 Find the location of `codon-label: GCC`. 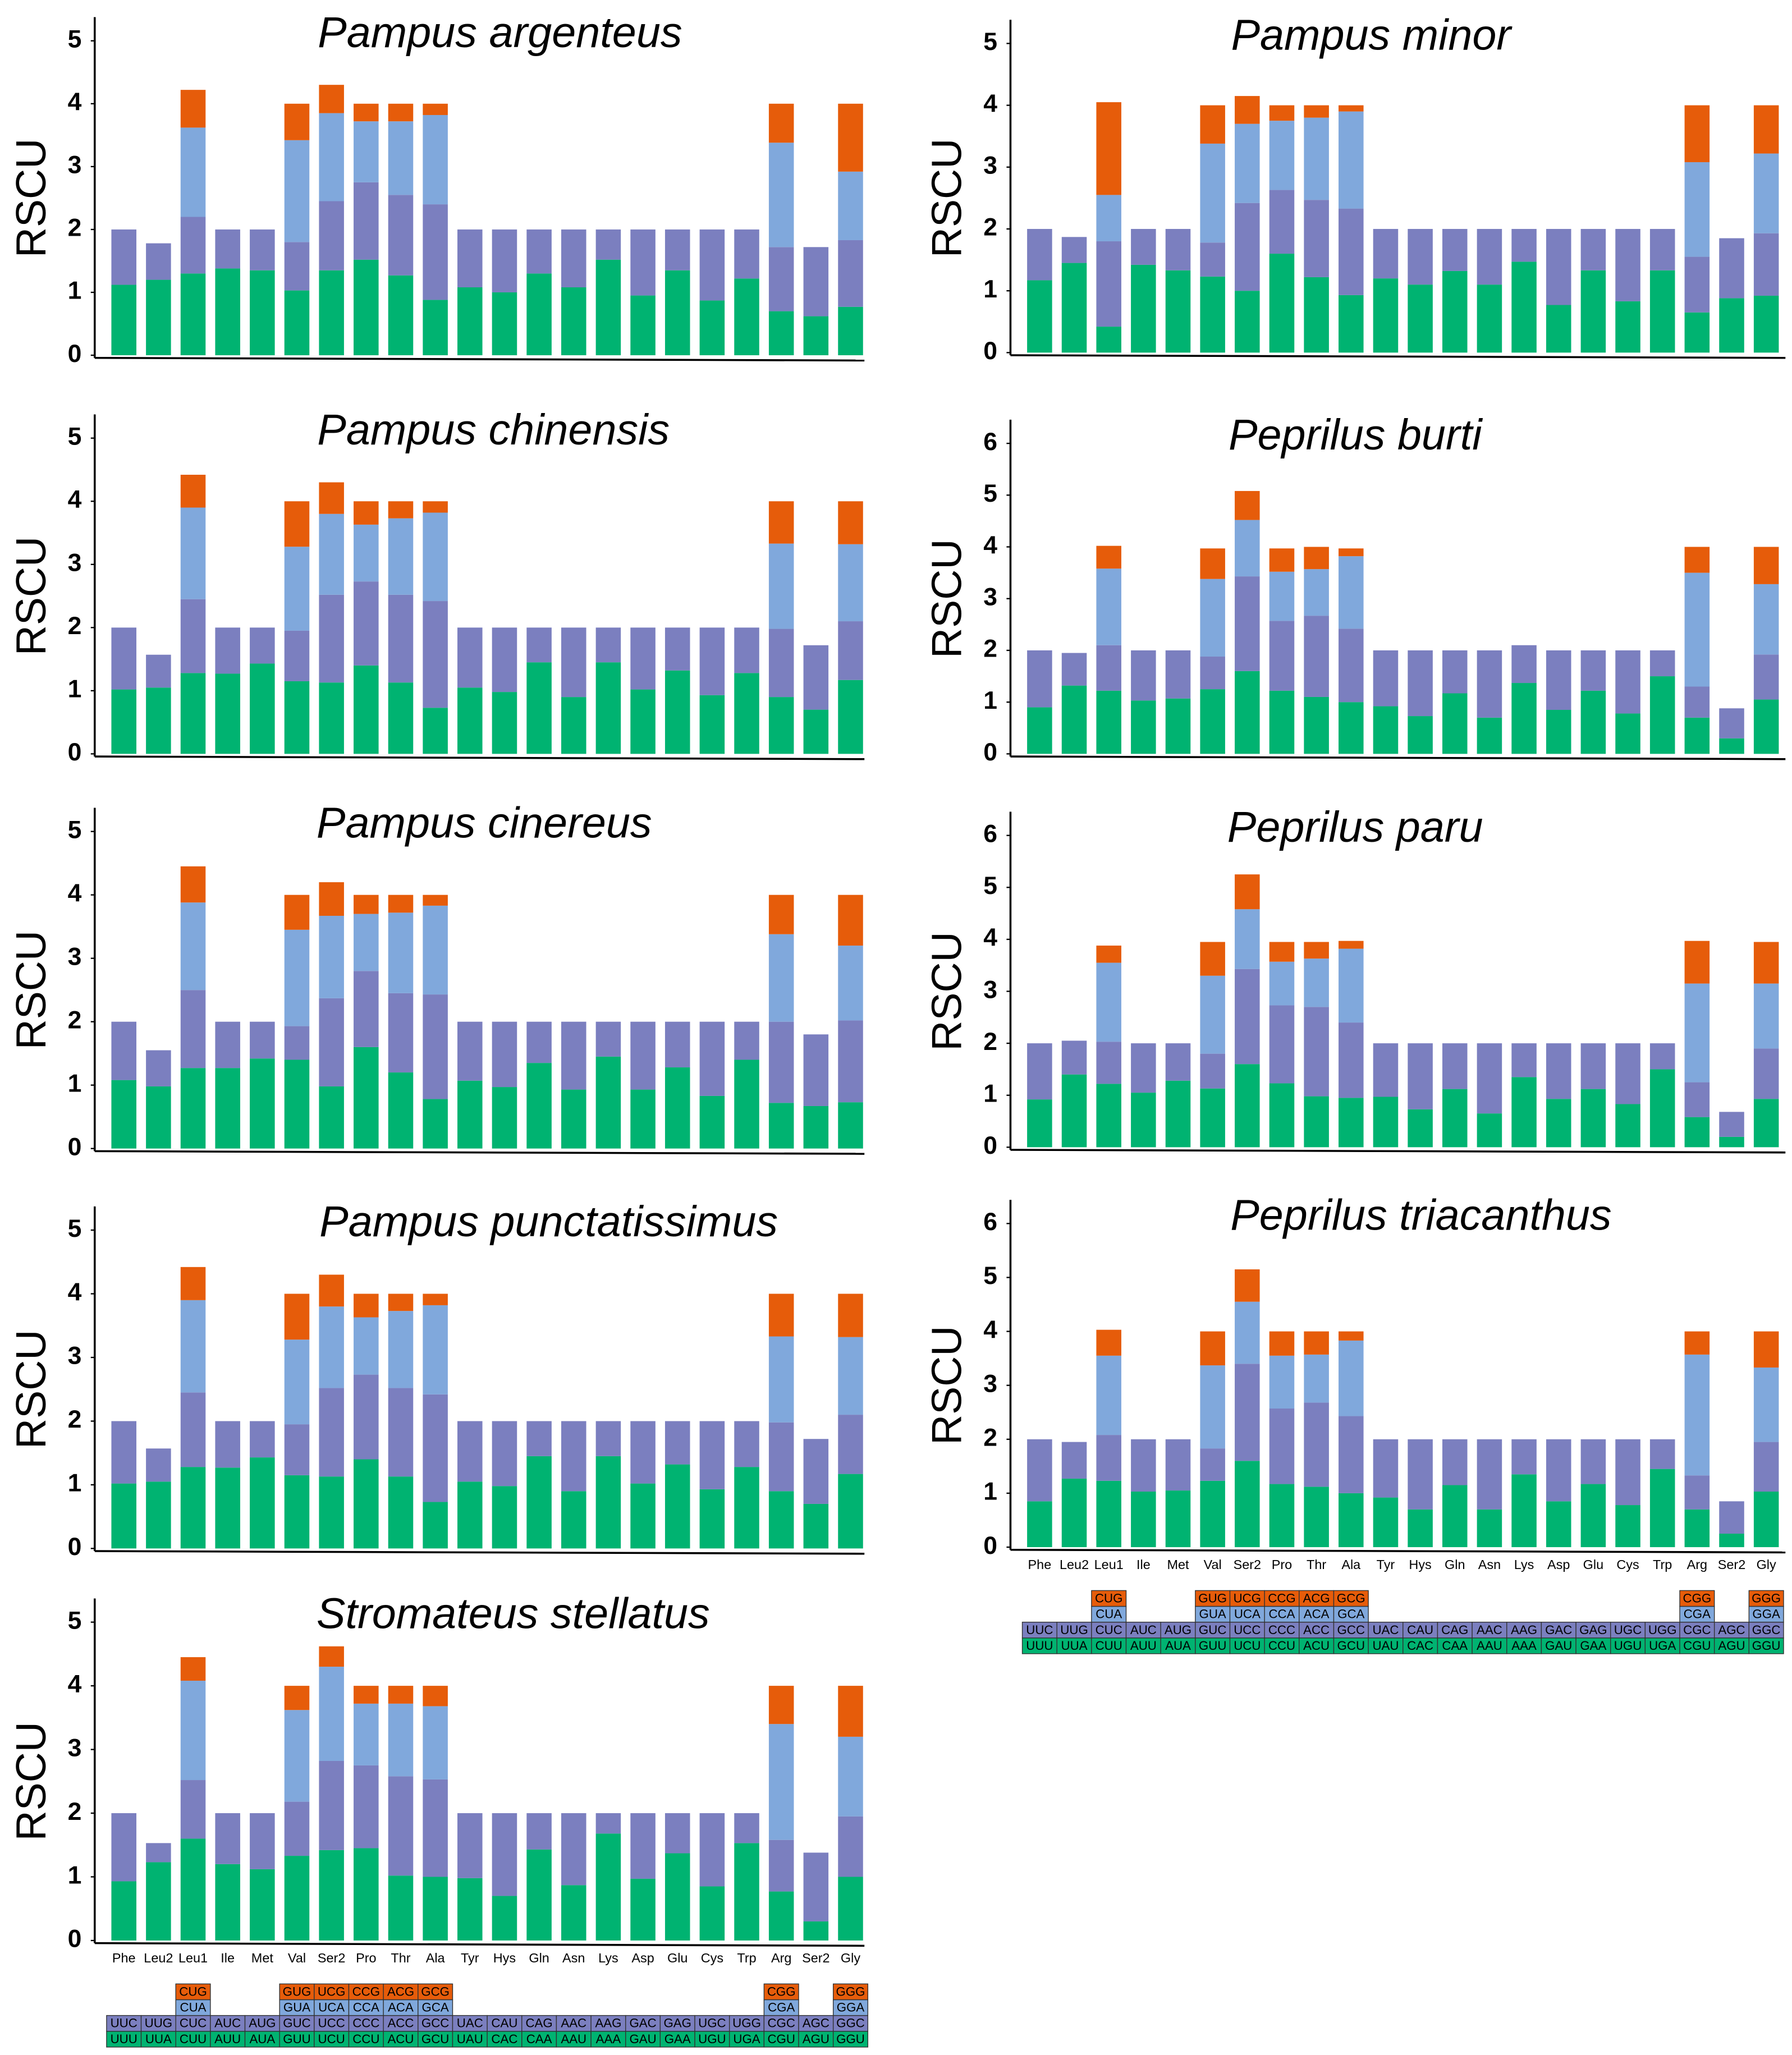

codon-label: GCC is located at coordinates (1351, 1630).